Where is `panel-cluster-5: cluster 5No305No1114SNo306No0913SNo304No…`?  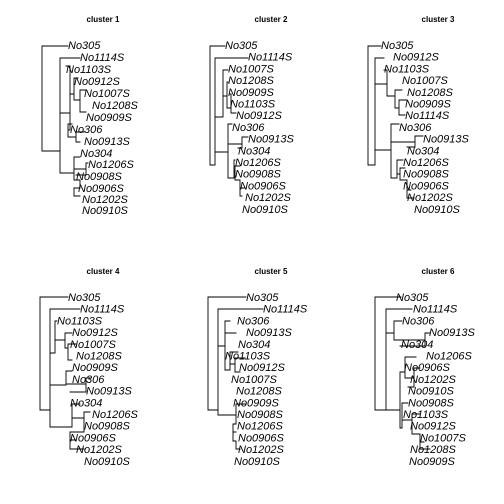 panel-cluster-5: cluster 5No305No1114SNo306No0913SNo304No… is located at coordinates (257, 367).